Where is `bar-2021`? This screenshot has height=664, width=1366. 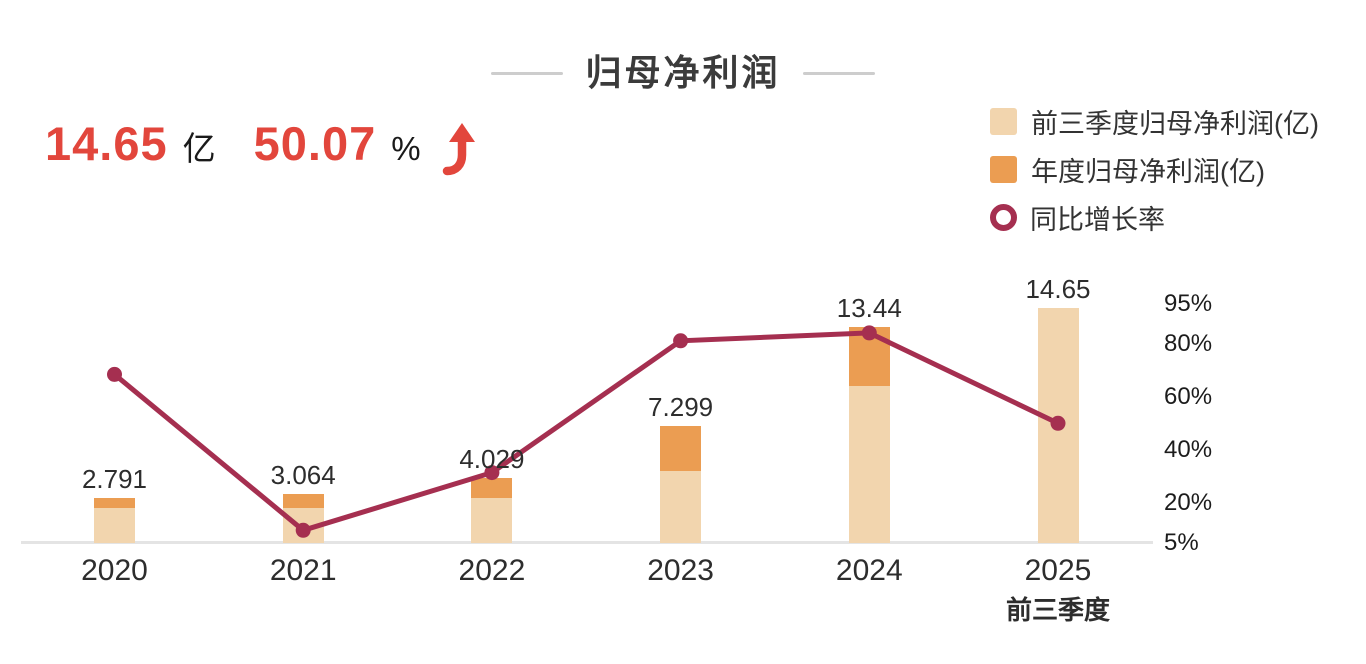
bar-2021 is located at coordinates (303, 518).